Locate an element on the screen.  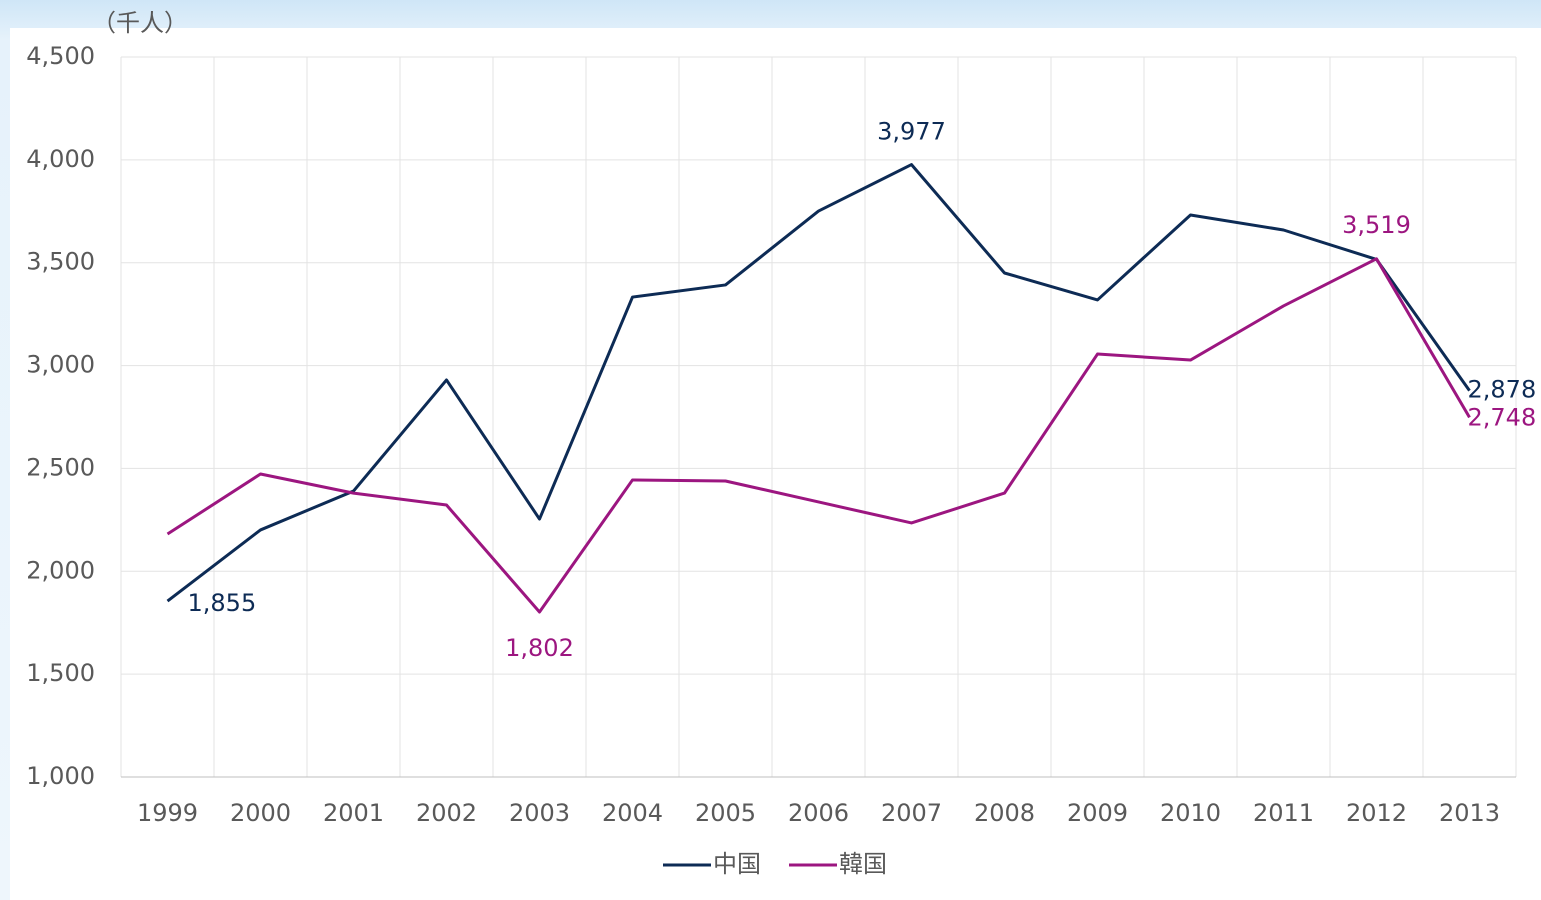
y-tick-label: 3,000 is located at coordinates (60, 365).